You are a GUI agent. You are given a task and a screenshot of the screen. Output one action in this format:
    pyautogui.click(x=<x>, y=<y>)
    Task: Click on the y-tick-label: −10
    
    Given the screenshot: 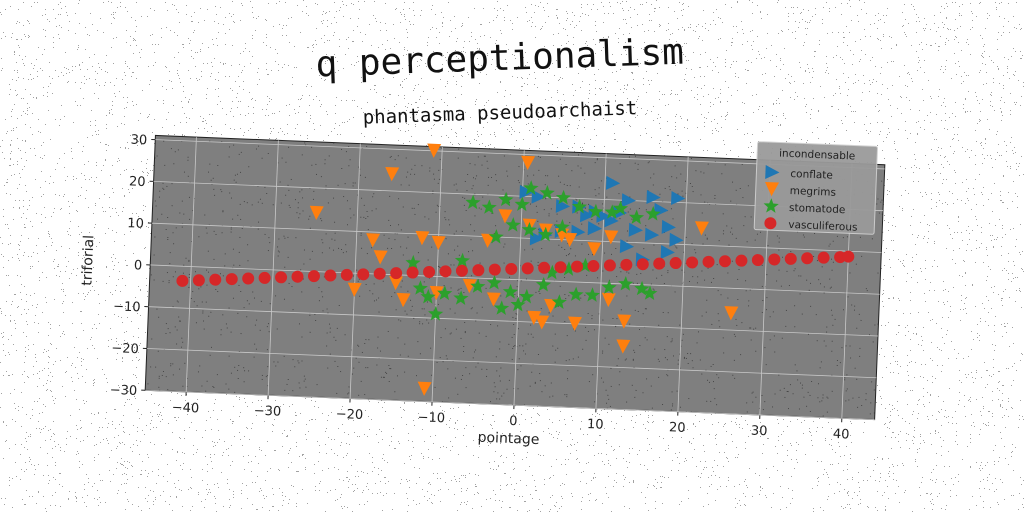 What is the action you would take?
    pyautogui.click(x=127, y=307)
    